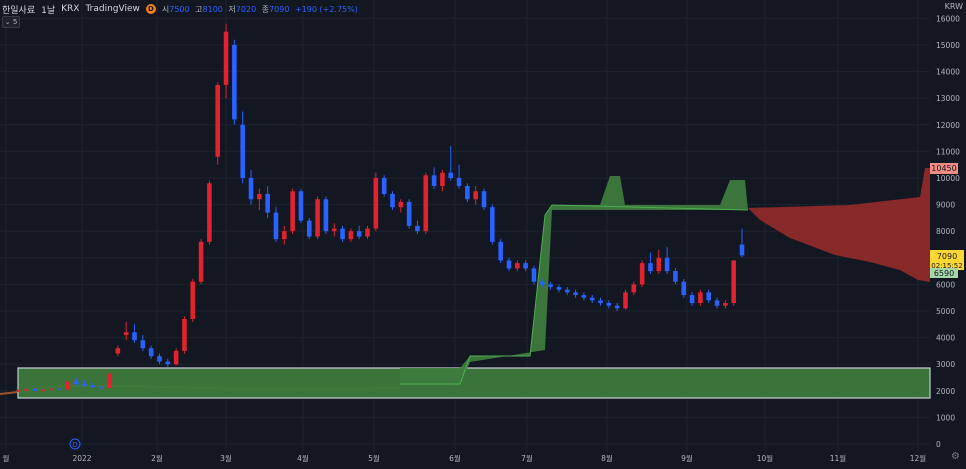 The height and width of the screenshot is (469, 966). What do you see at coordinates (687, 458) in the screenshot?
I see `x-tick-label: 9월` at bounding box center [687, 458].